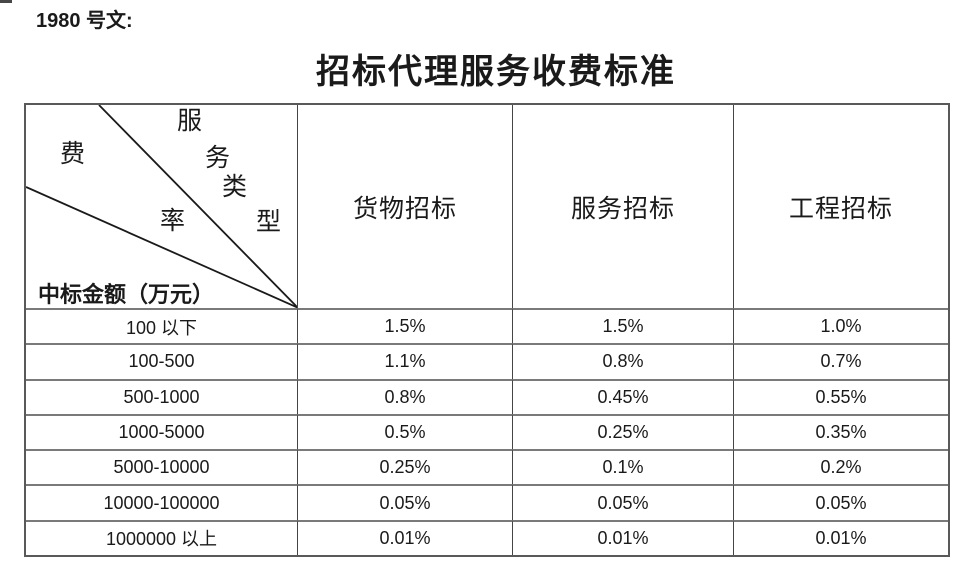  I want to click on page-title: 招标代理服务收费标准, so click(496, 72).